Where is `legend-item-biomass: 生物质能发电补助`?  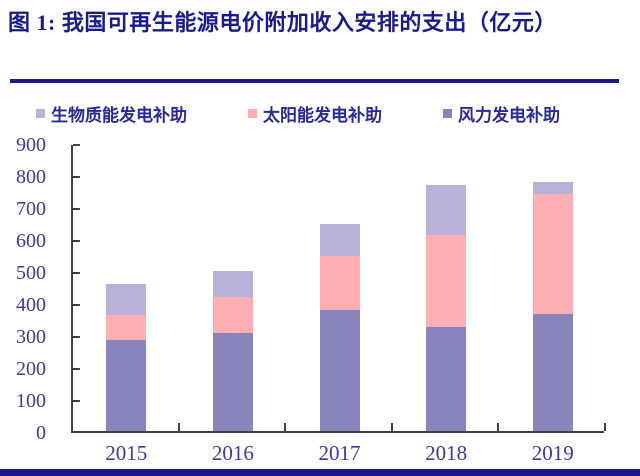
legend-item-biomass: 生物质能发电补助 is located at coordinates (111, 113).